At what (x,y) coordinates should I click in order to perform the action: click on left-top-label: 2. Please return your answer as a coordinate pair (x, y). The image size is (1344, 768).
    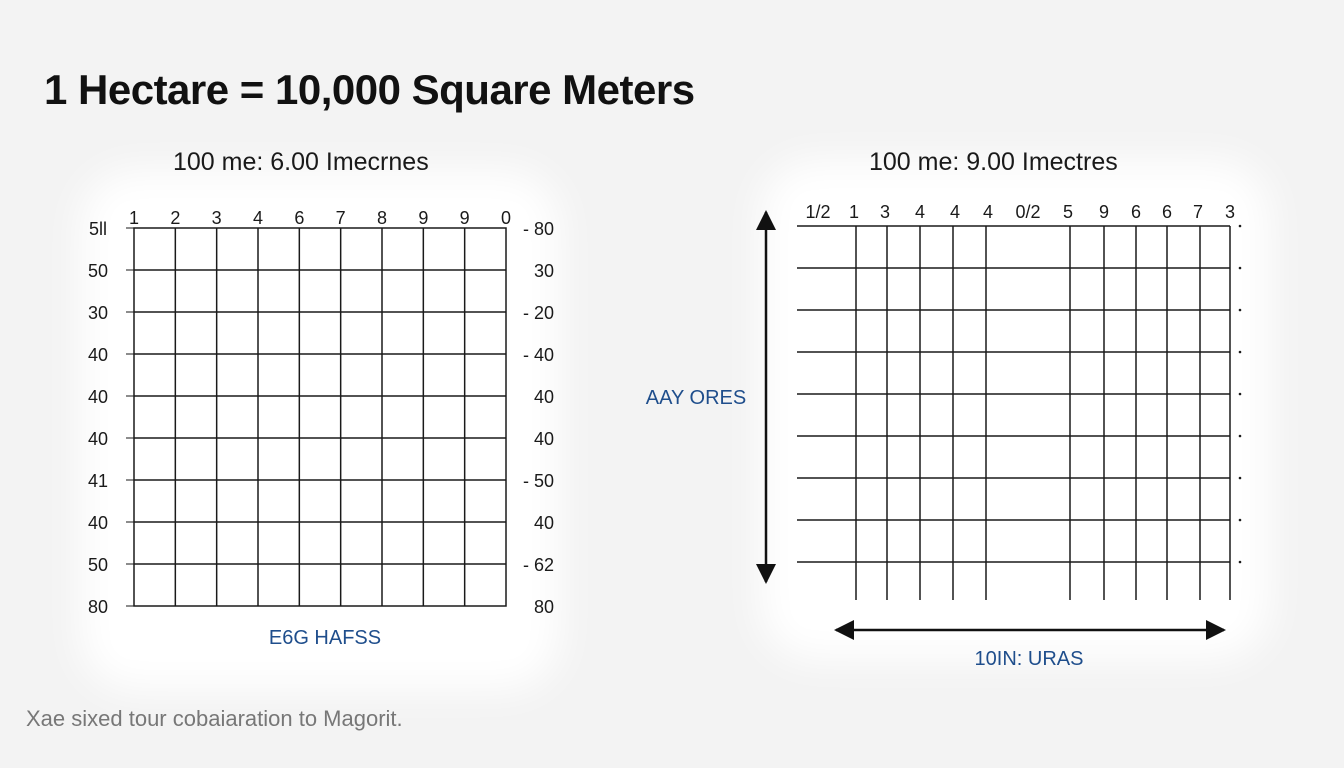
    Looking at the image, I should click on (175, 218).